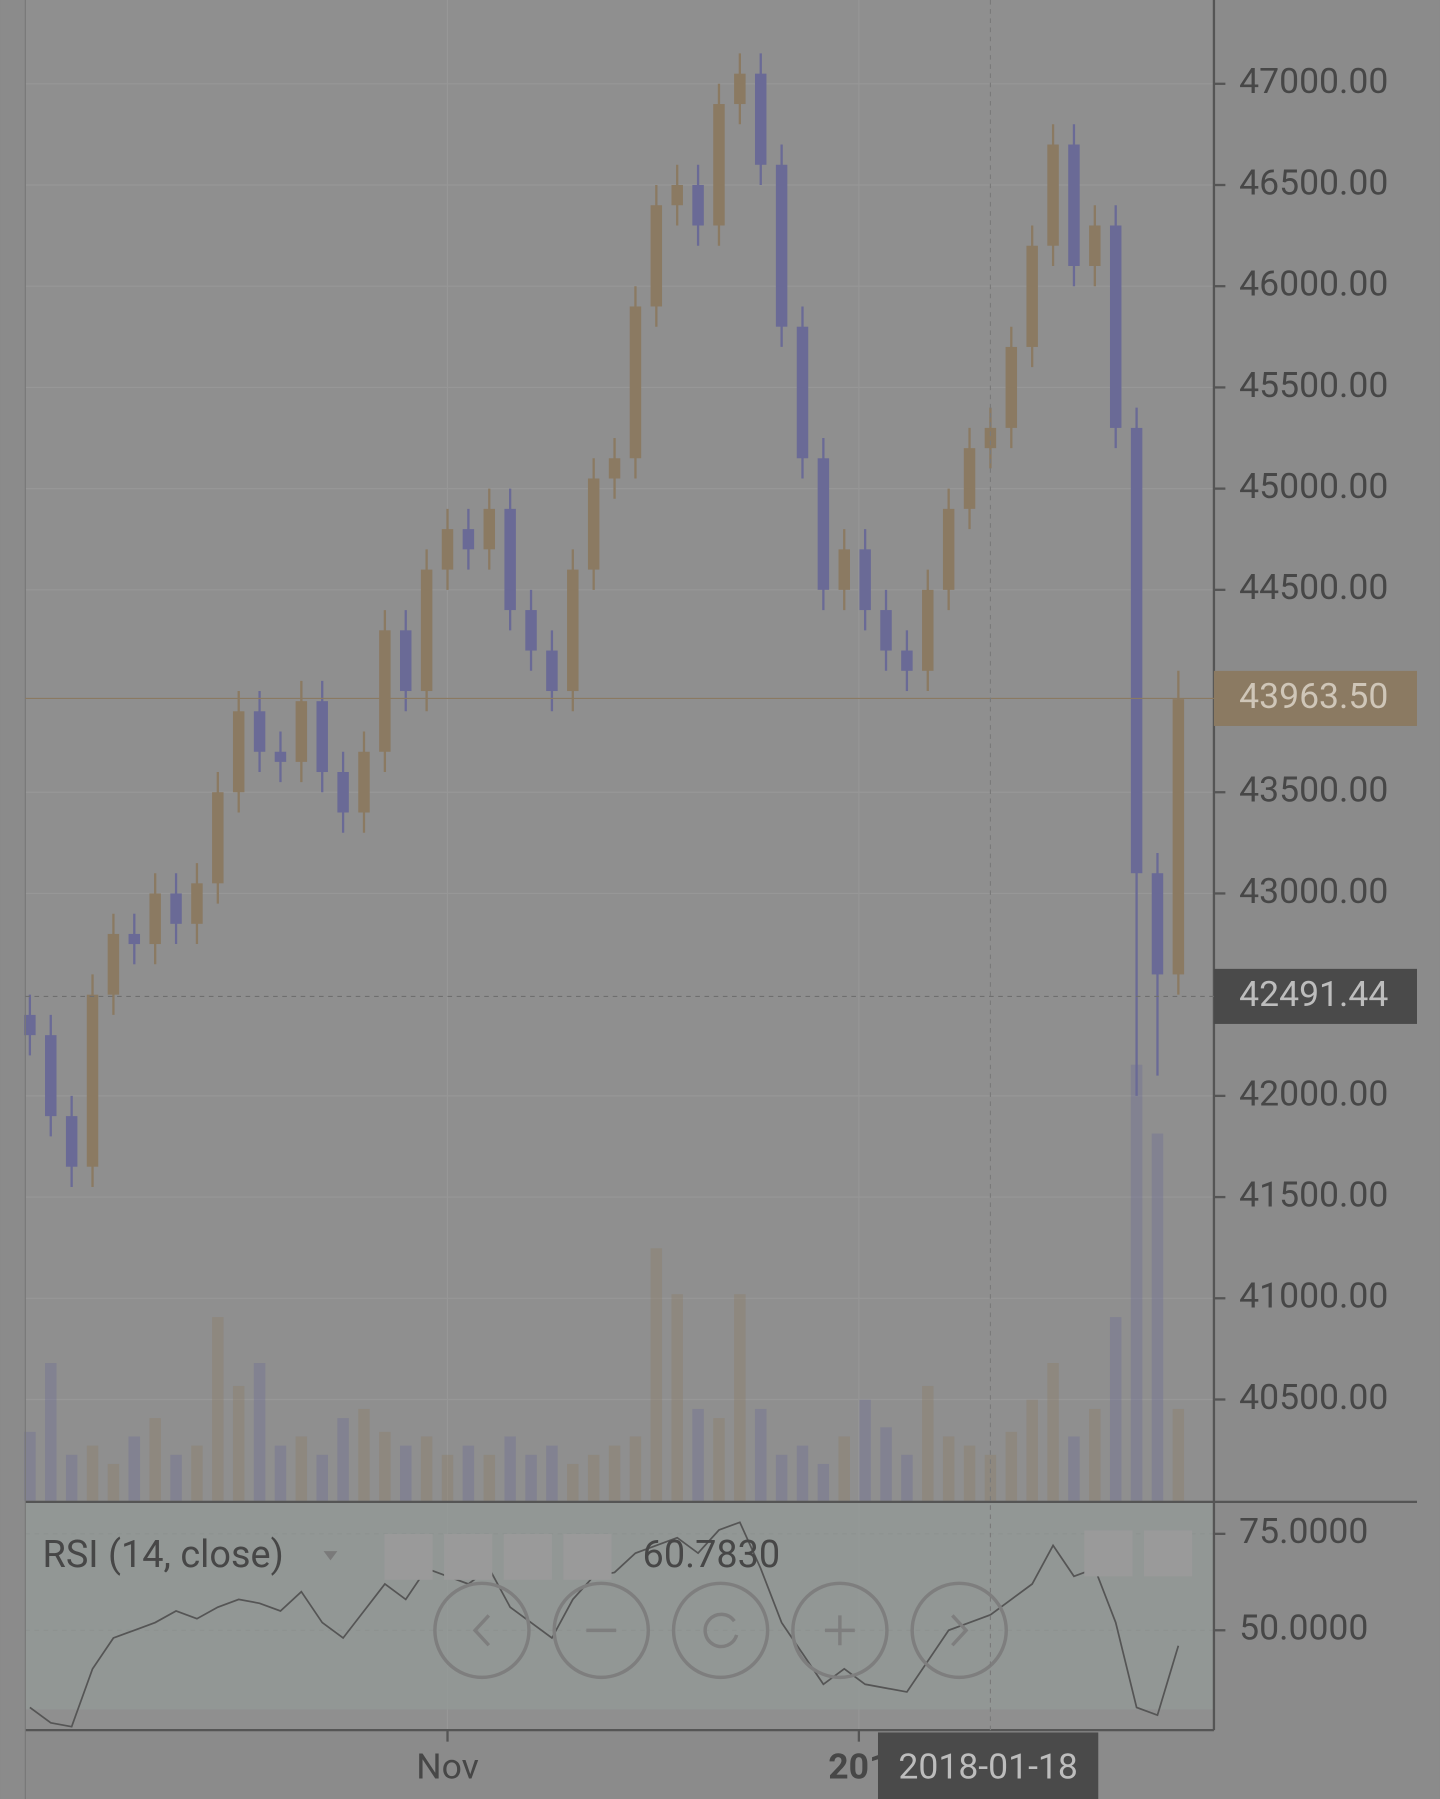 The image size is (1440, 1799). Describe the element at coordinates (587, 1556) in the screenshot. I see `remove-button` at that location.